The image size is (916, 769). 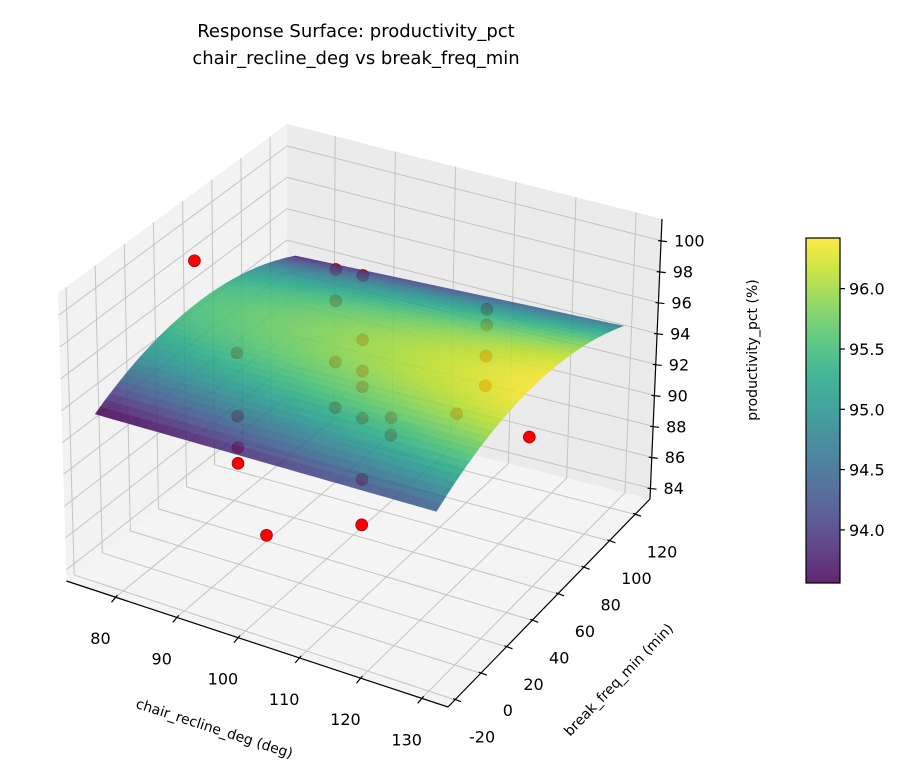 What do you see at coordinates (867, 289) in the screenshot?
I see `colorbar-tick-label: 96.0` at bounding box center [867, 289].